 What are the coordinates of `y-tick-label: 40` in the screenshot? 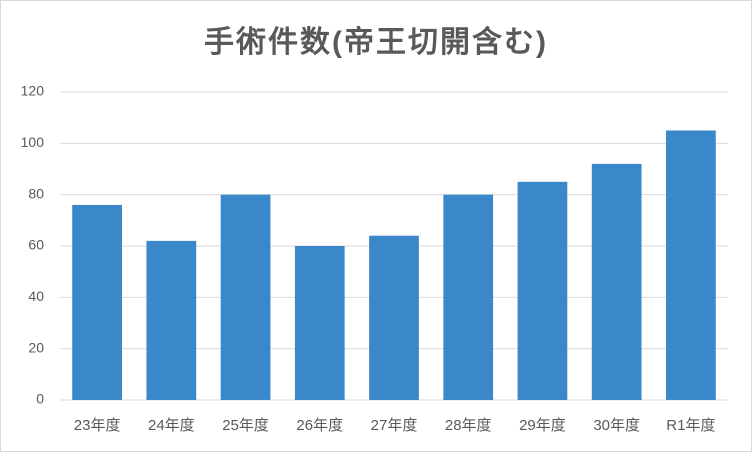 It's located at (36, 296).